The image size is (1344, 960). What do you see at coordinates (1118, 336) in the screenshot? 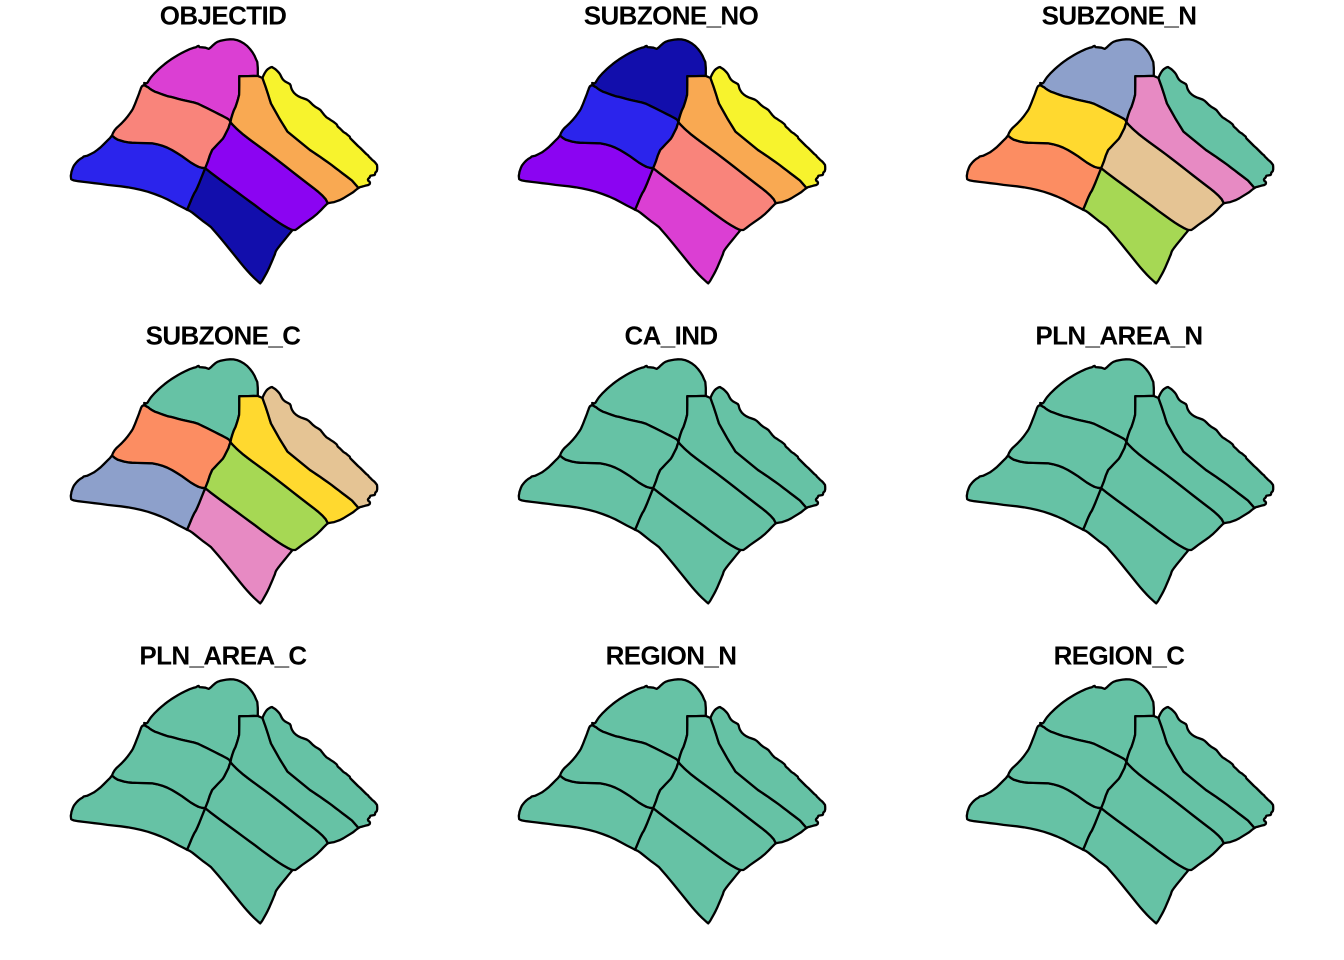
I see `svg-text: PLN_AREA_N` at bounding box center [1118, 336].